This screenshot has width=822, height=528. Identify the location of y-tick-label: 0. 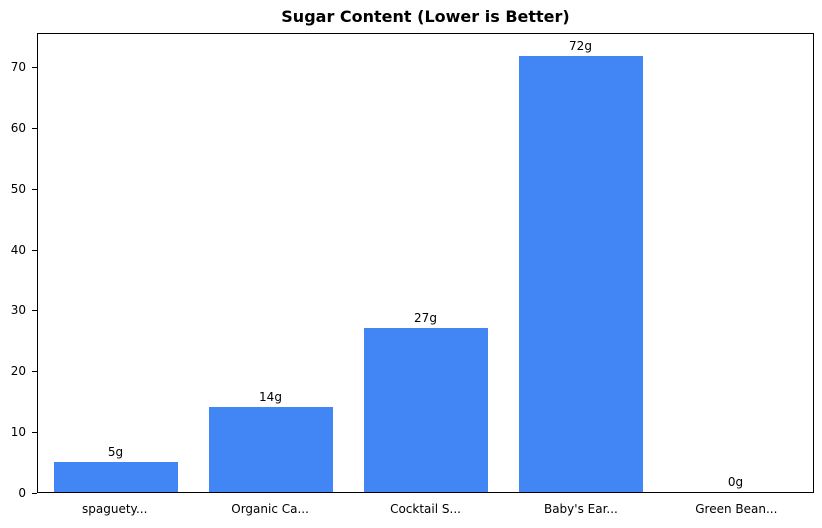
(22, 493).